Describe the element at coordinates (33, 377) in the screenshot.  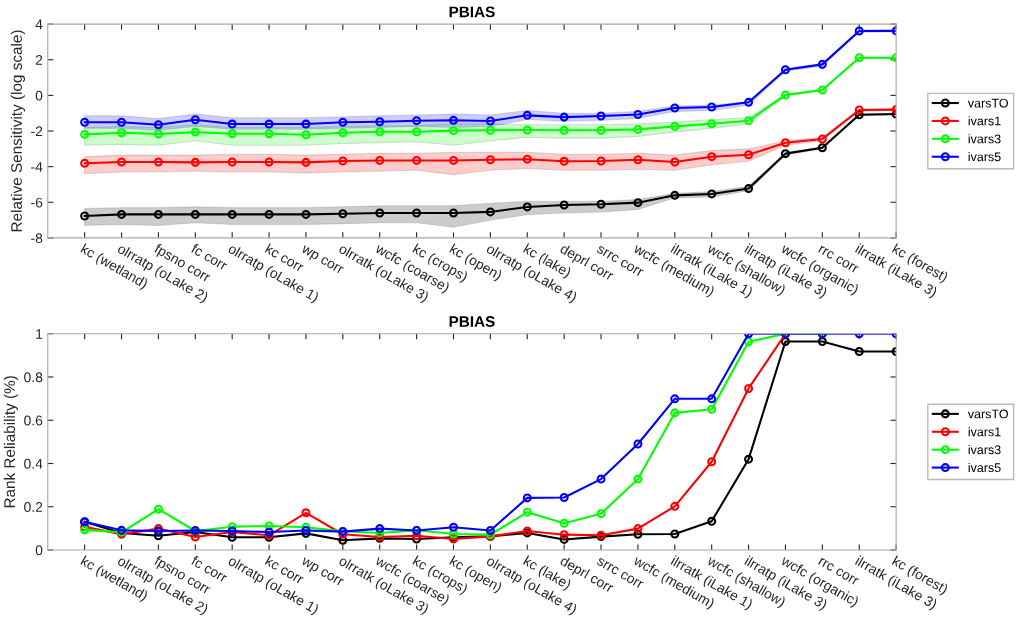
I see `y-tick-label: 0.8` at that location.